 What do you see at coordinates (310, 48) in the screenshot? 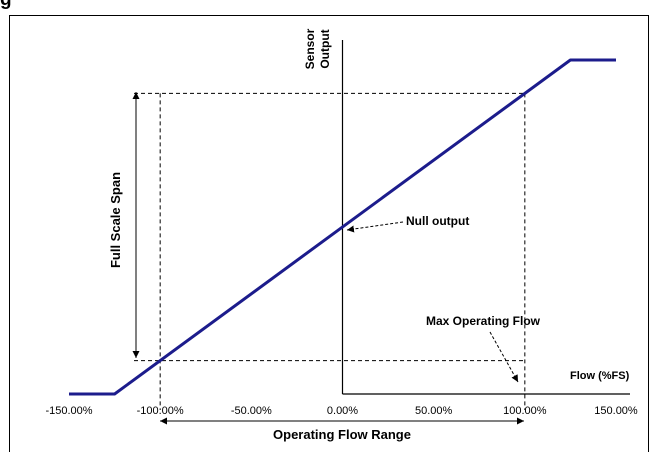
I see `y-axis-label-sensor: Sensor` at bounding box center [310, 48].